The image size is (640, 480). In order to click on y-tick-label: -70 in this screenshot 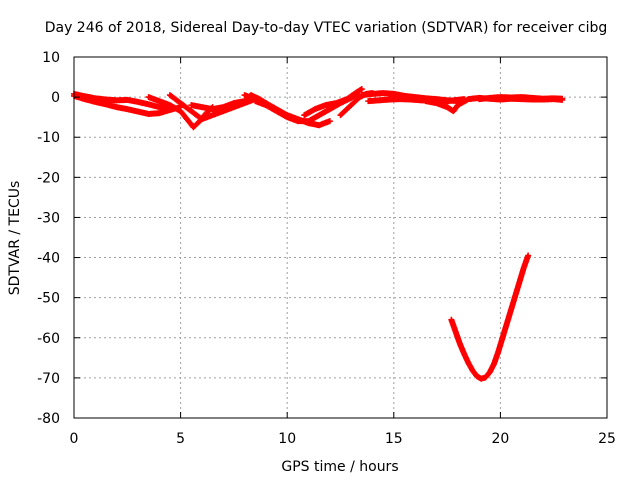, I will do `click(48, 379)`.